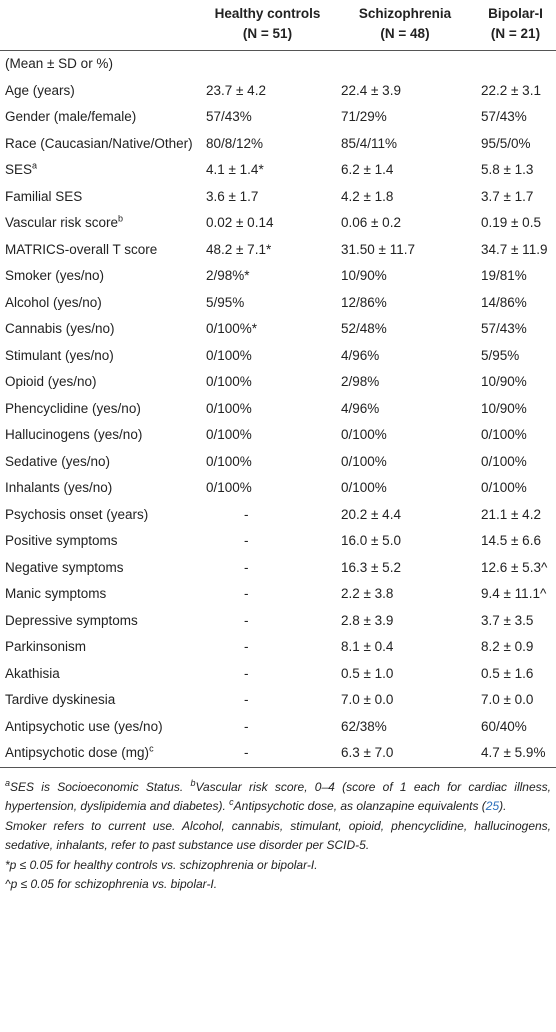  Describe the element at coordinates (46, 646) in the screenshot. I see `row-label: Parkinsonism` at that location.